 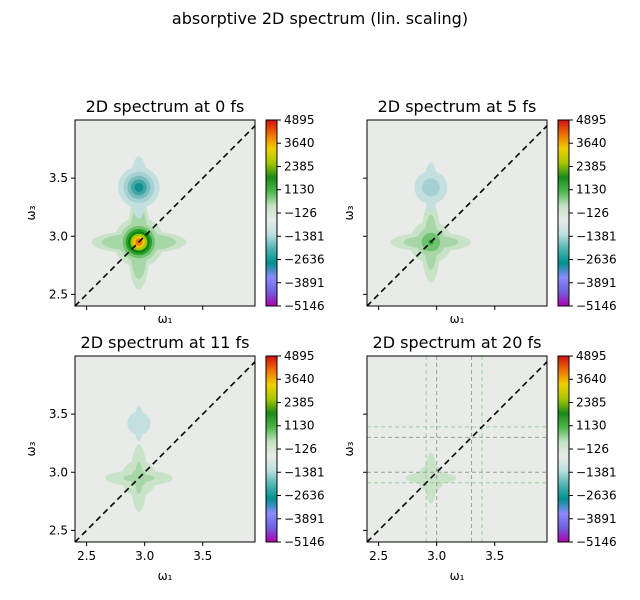 What do you see at coordinates (457, 106) in the screenshot?
I see `subplot-title: 2D spectrum at 5 fs` at bounding box center [457, 106].